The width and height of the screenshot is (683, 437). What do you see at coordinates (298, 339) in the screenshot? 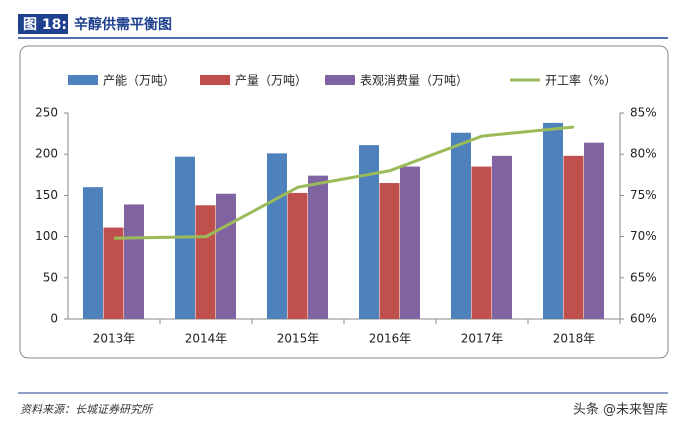
I see `x-tick-label: 2015年` at bounding box center [298, 339].